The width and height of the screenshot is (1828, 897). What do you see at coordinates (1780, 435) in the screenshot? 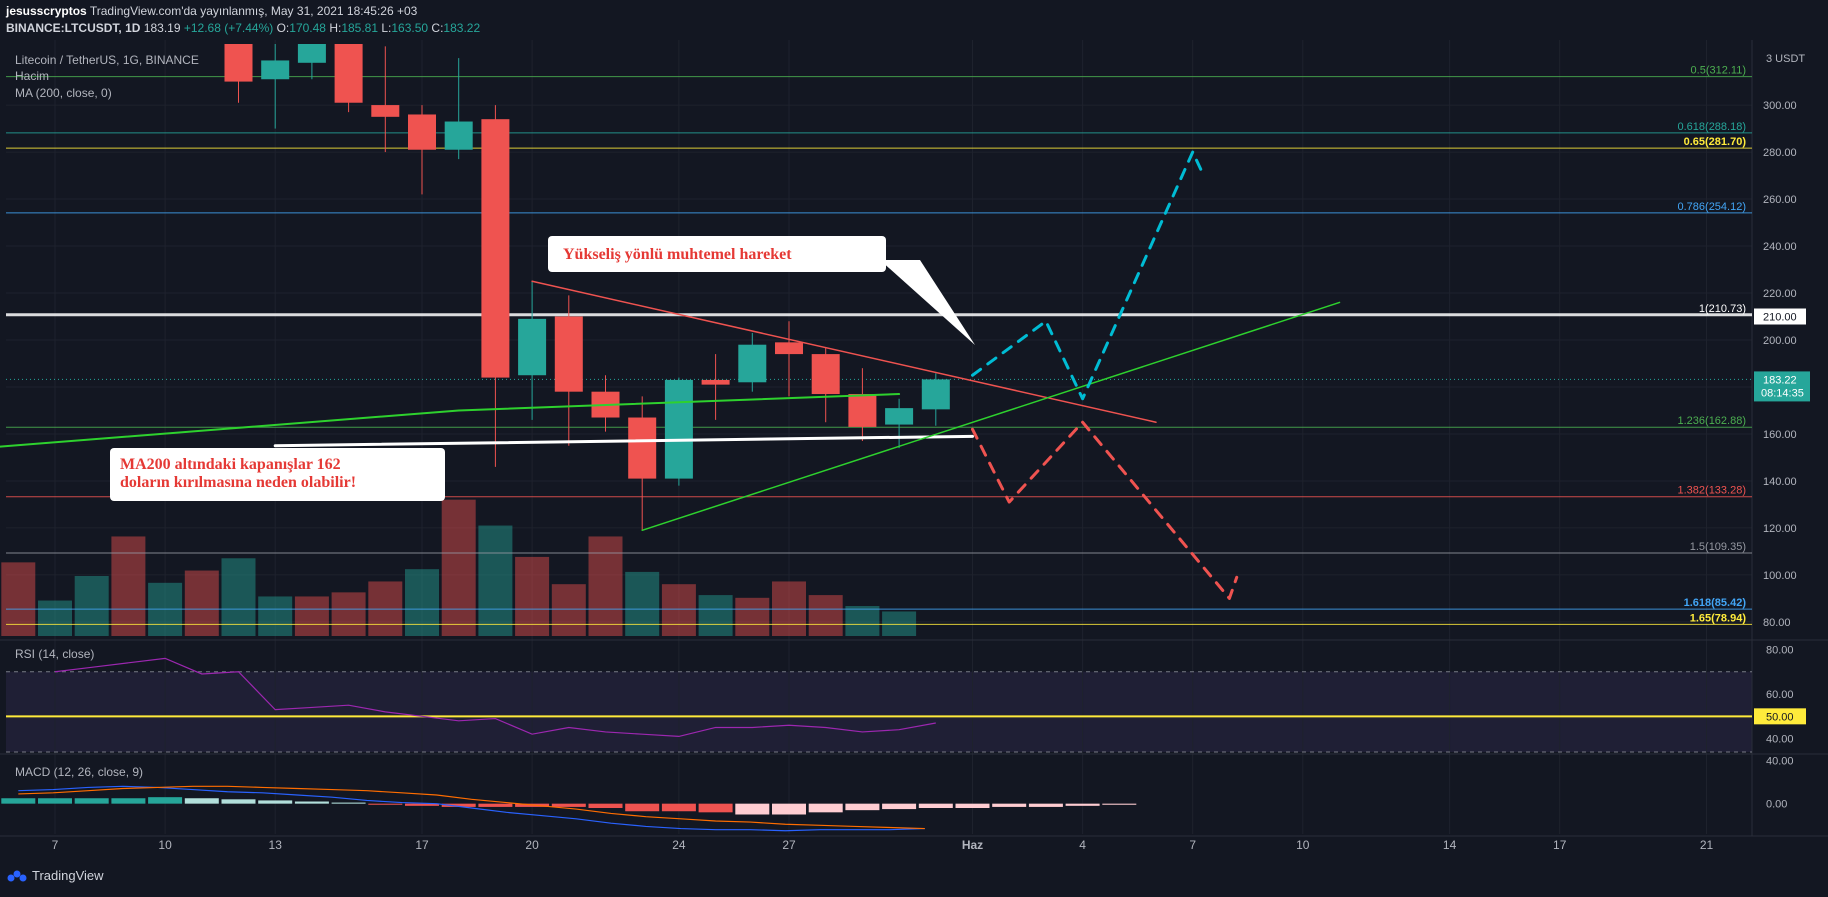
I see `price-axis-tick: 160.00` at bounding box center [1780, 435].